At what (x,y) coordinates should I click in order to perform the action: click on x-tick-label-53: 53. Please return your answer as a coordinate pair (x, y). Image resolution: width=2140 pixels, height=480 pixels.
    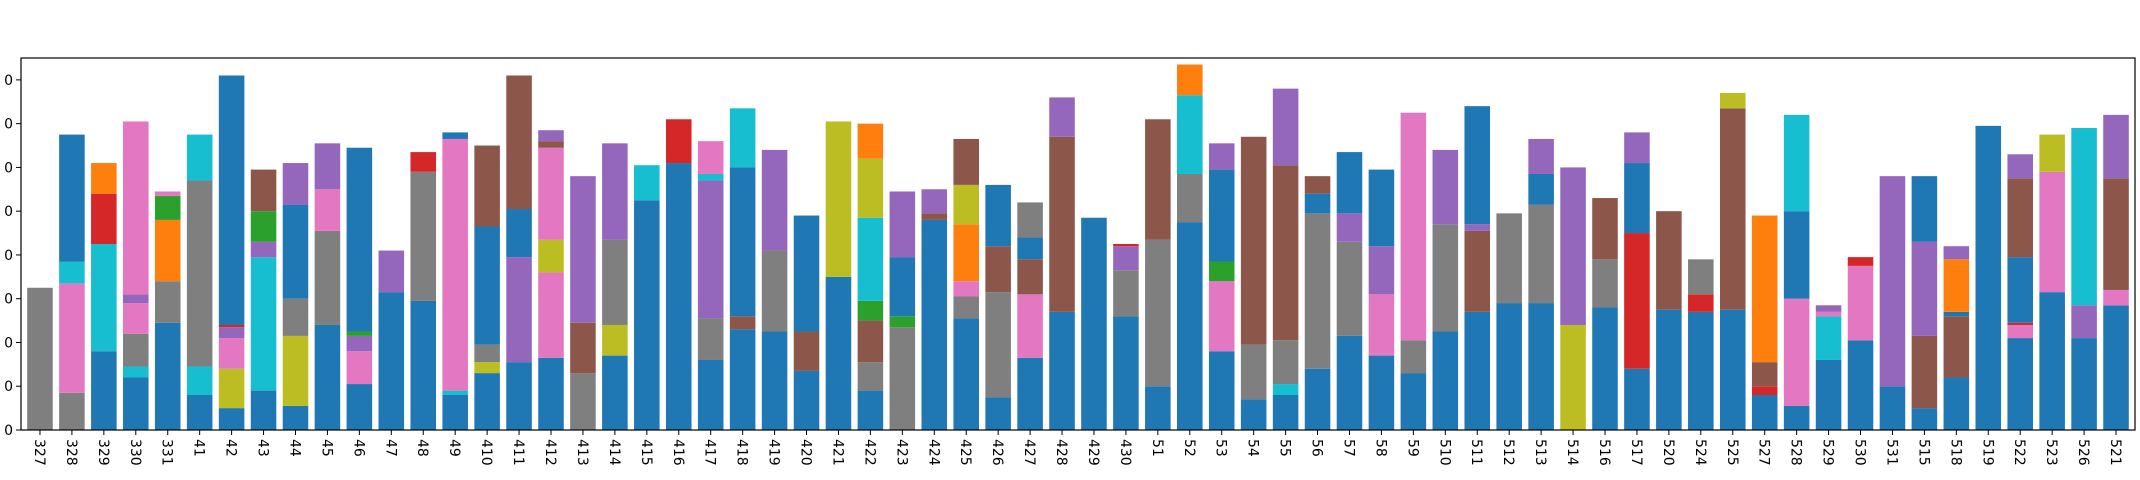
    Looking at the image, I should click on (1221, 448).